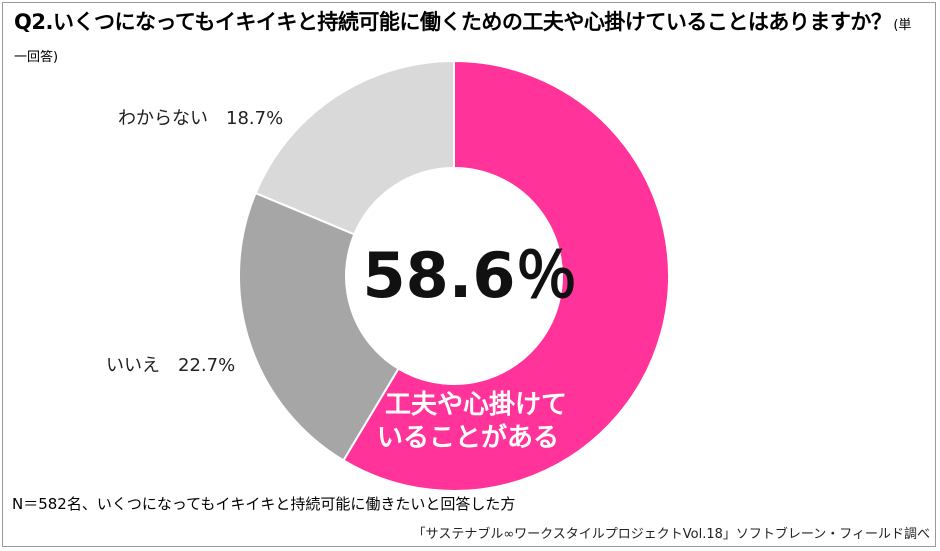 The width and height of the screenshot is (940, 551). I want to click on slice-label-iie: いいえ 22.7%, so click(170, 365).